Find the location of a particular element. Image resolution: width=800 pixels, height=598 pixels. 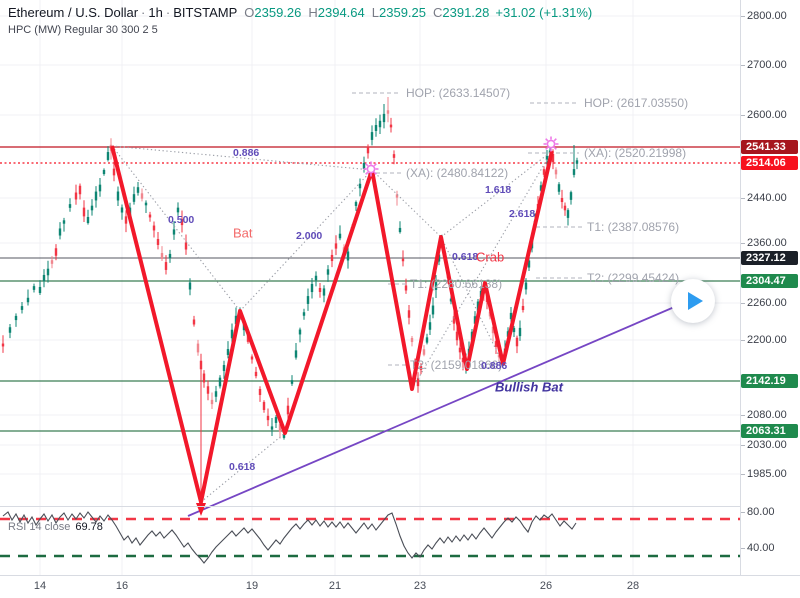

open-value: 2359.26 is located at coordinates (278, 12).